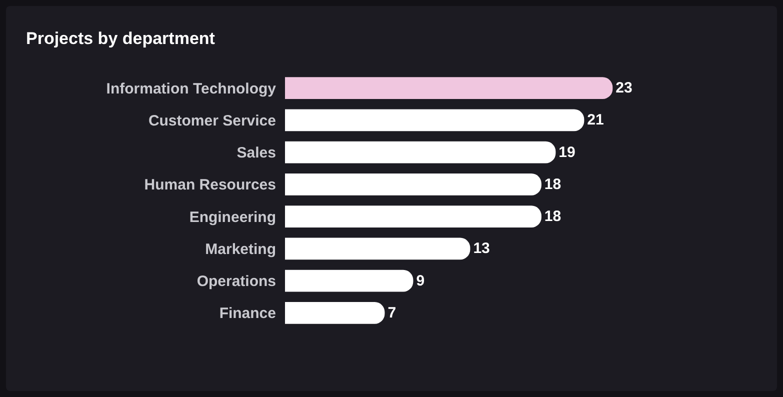 The height and width of the screenshot is (397, 783). Describe the element at coordinates (191, 89) in the screenshot. I see `y-tick-label: Information Technology` at that location.